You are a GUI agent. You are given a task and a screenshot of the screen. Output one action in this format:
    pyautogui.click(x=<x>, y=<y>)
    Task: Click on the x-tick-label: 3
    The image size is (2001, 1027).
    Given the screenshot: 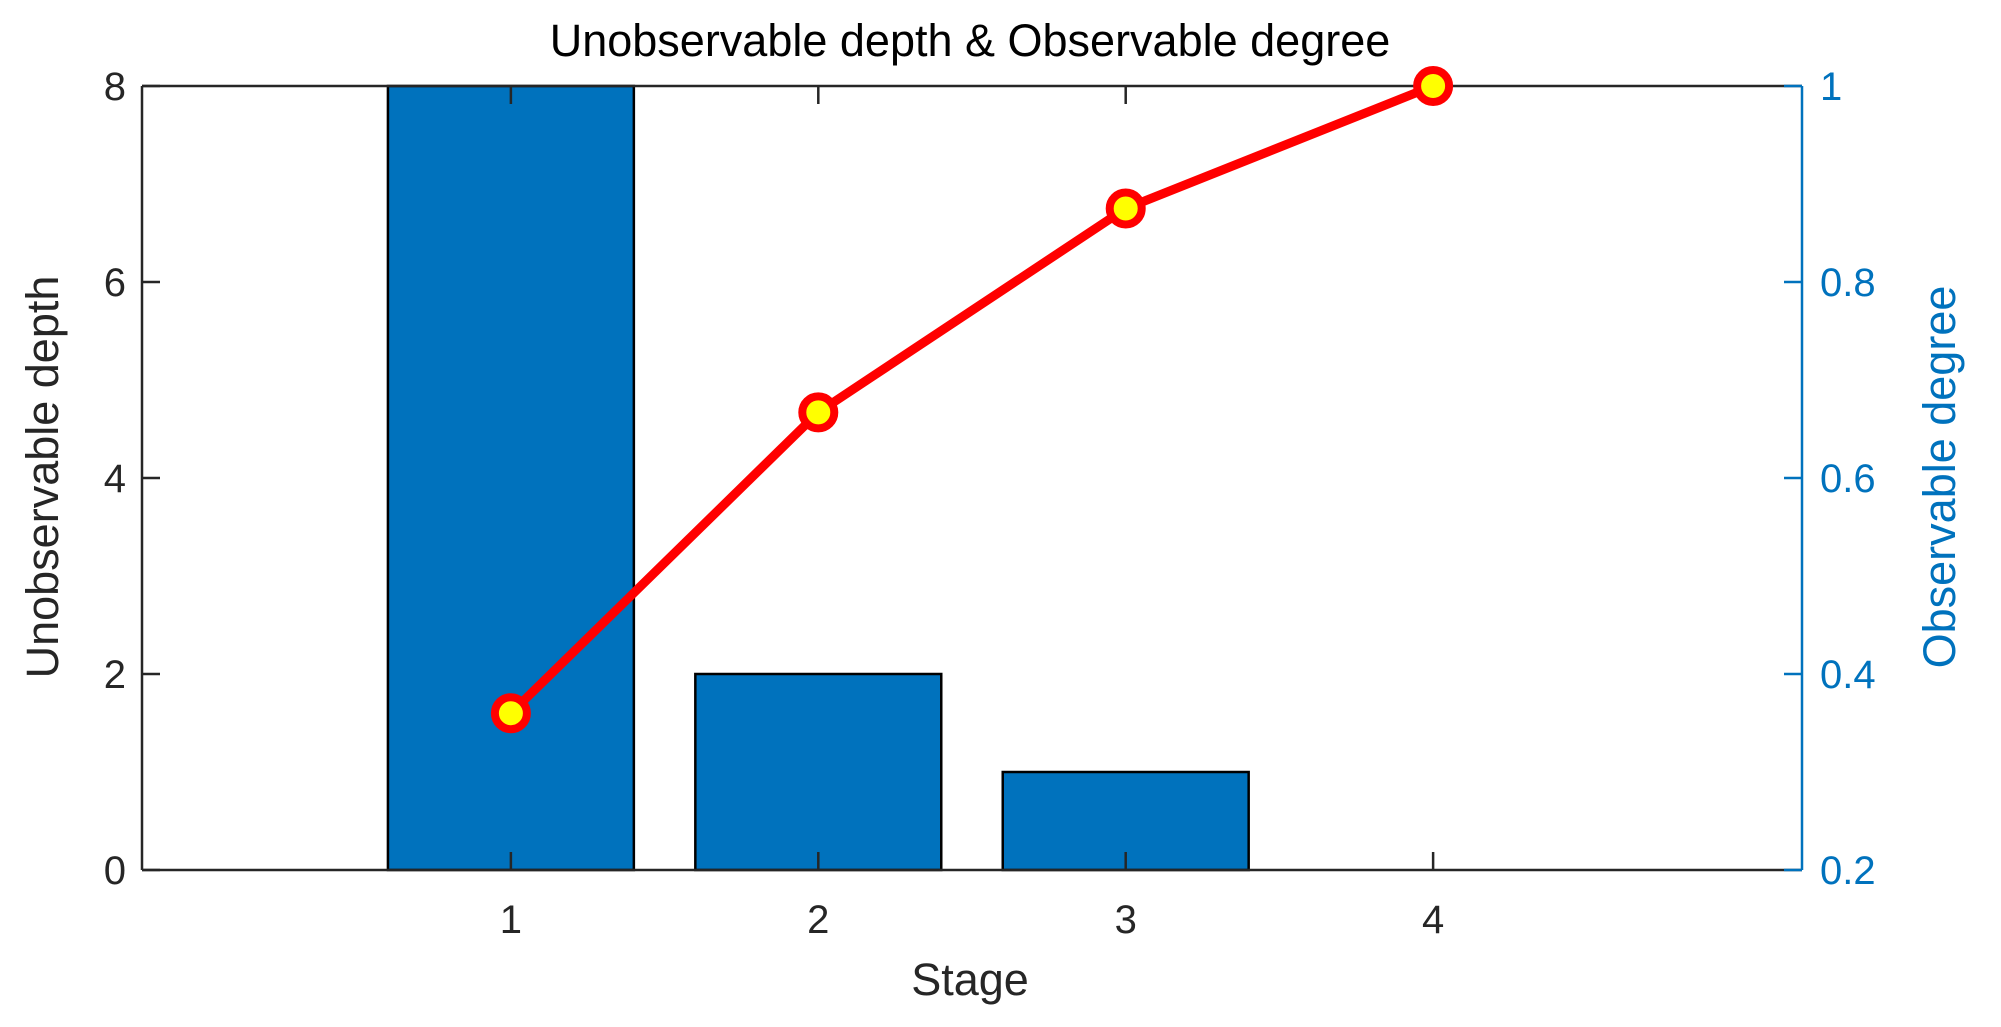 What is the action you would take?
    pyautogui.click(x=1126, y=920)
    